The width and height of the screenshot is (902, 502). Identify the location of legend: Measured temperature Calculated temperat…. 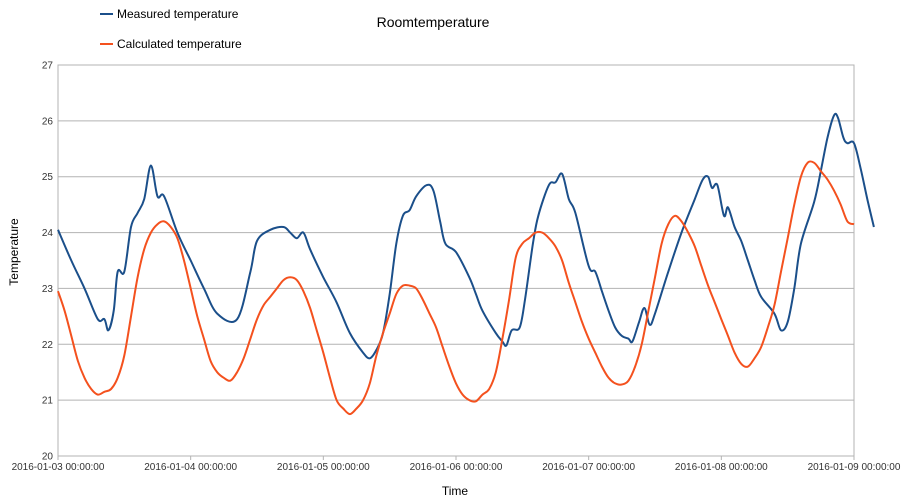
(171, 29).